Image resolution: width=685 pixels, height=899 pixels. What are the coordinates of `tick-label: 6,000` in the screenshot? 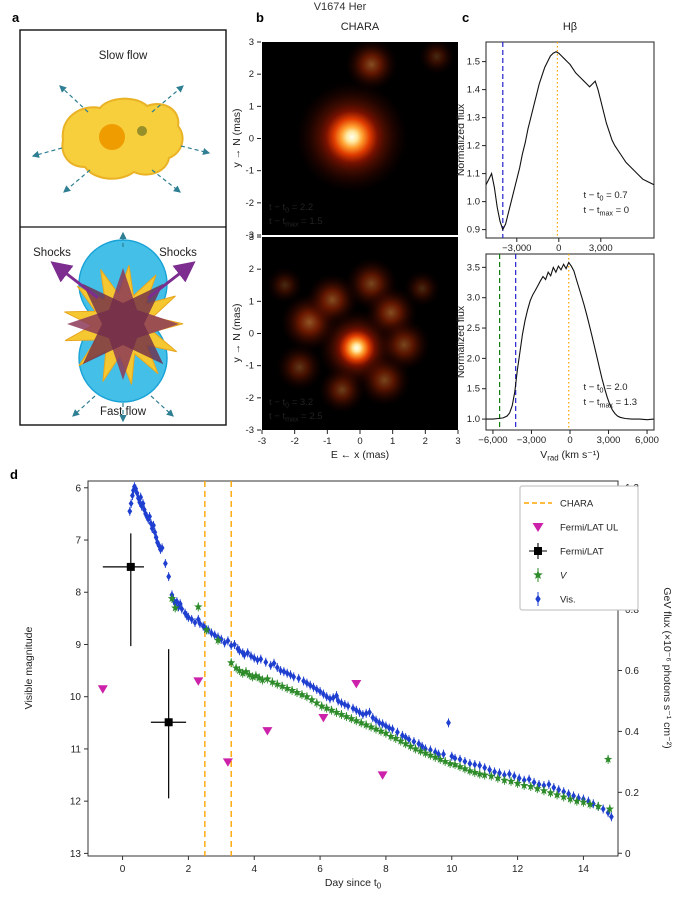 It's located at (647, 440).